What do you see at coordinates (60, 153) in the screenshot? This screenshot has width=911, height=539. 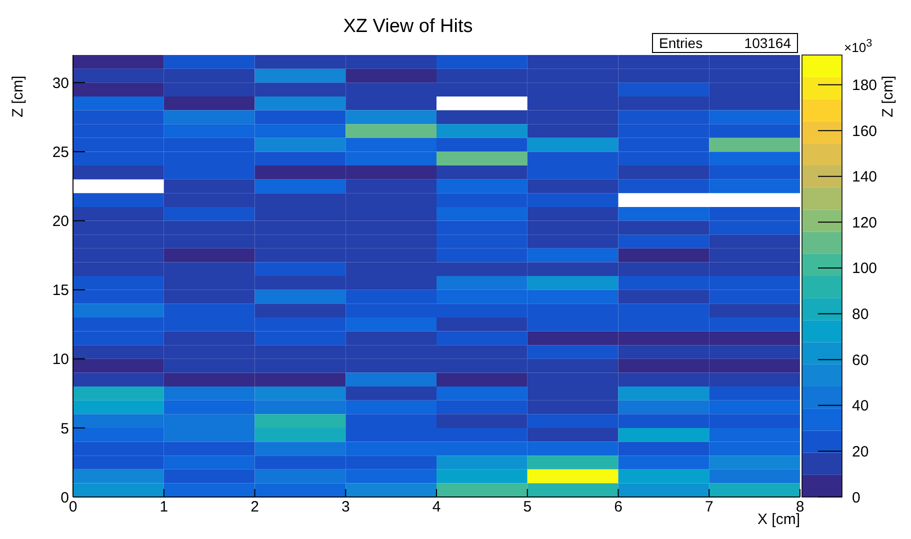 I see `y-tick-label: 25` at bounding box center [60, 153].